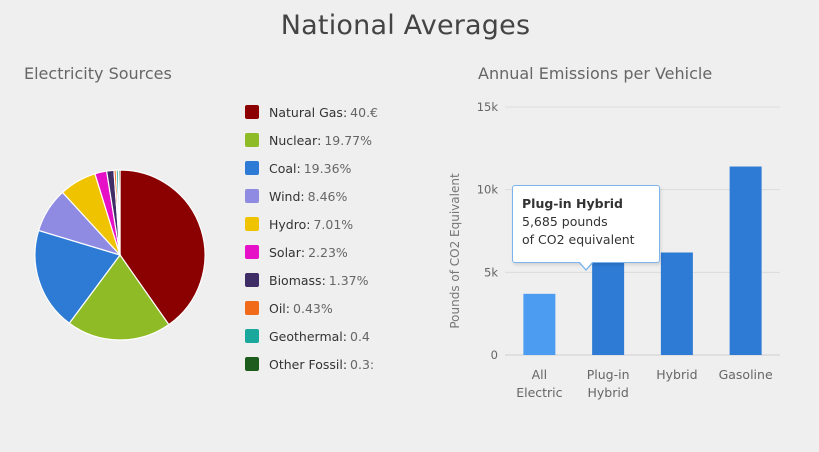 The image size is (819, 452). Describe the element at coordinates (333, 224) in the screenshot. I see `legend-value: 7.01%` at that location.